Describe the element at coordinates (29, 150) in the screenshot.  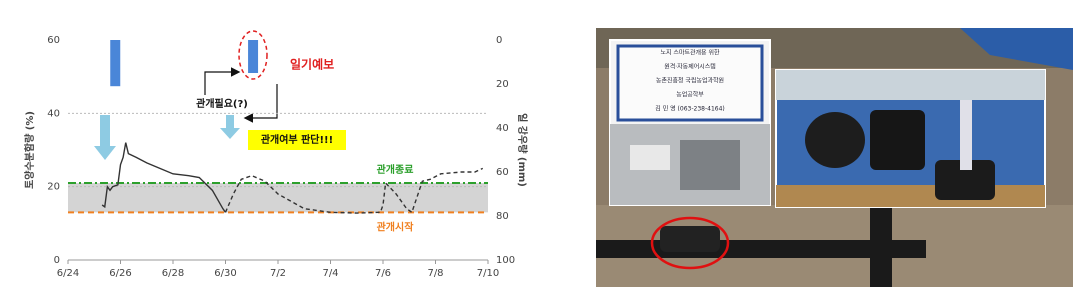
I see `y-axis-label: 토양수분함량 (%)` at that location.